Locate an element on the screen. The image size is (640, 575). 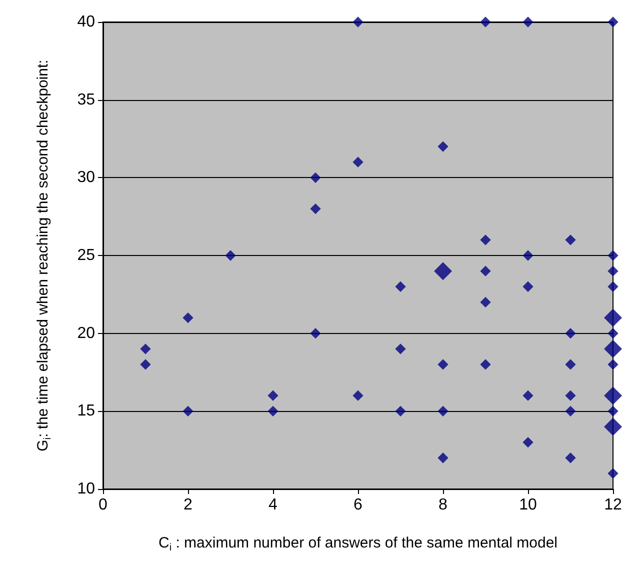
x-tick-label: 2 is located at coordinates (188, 505).